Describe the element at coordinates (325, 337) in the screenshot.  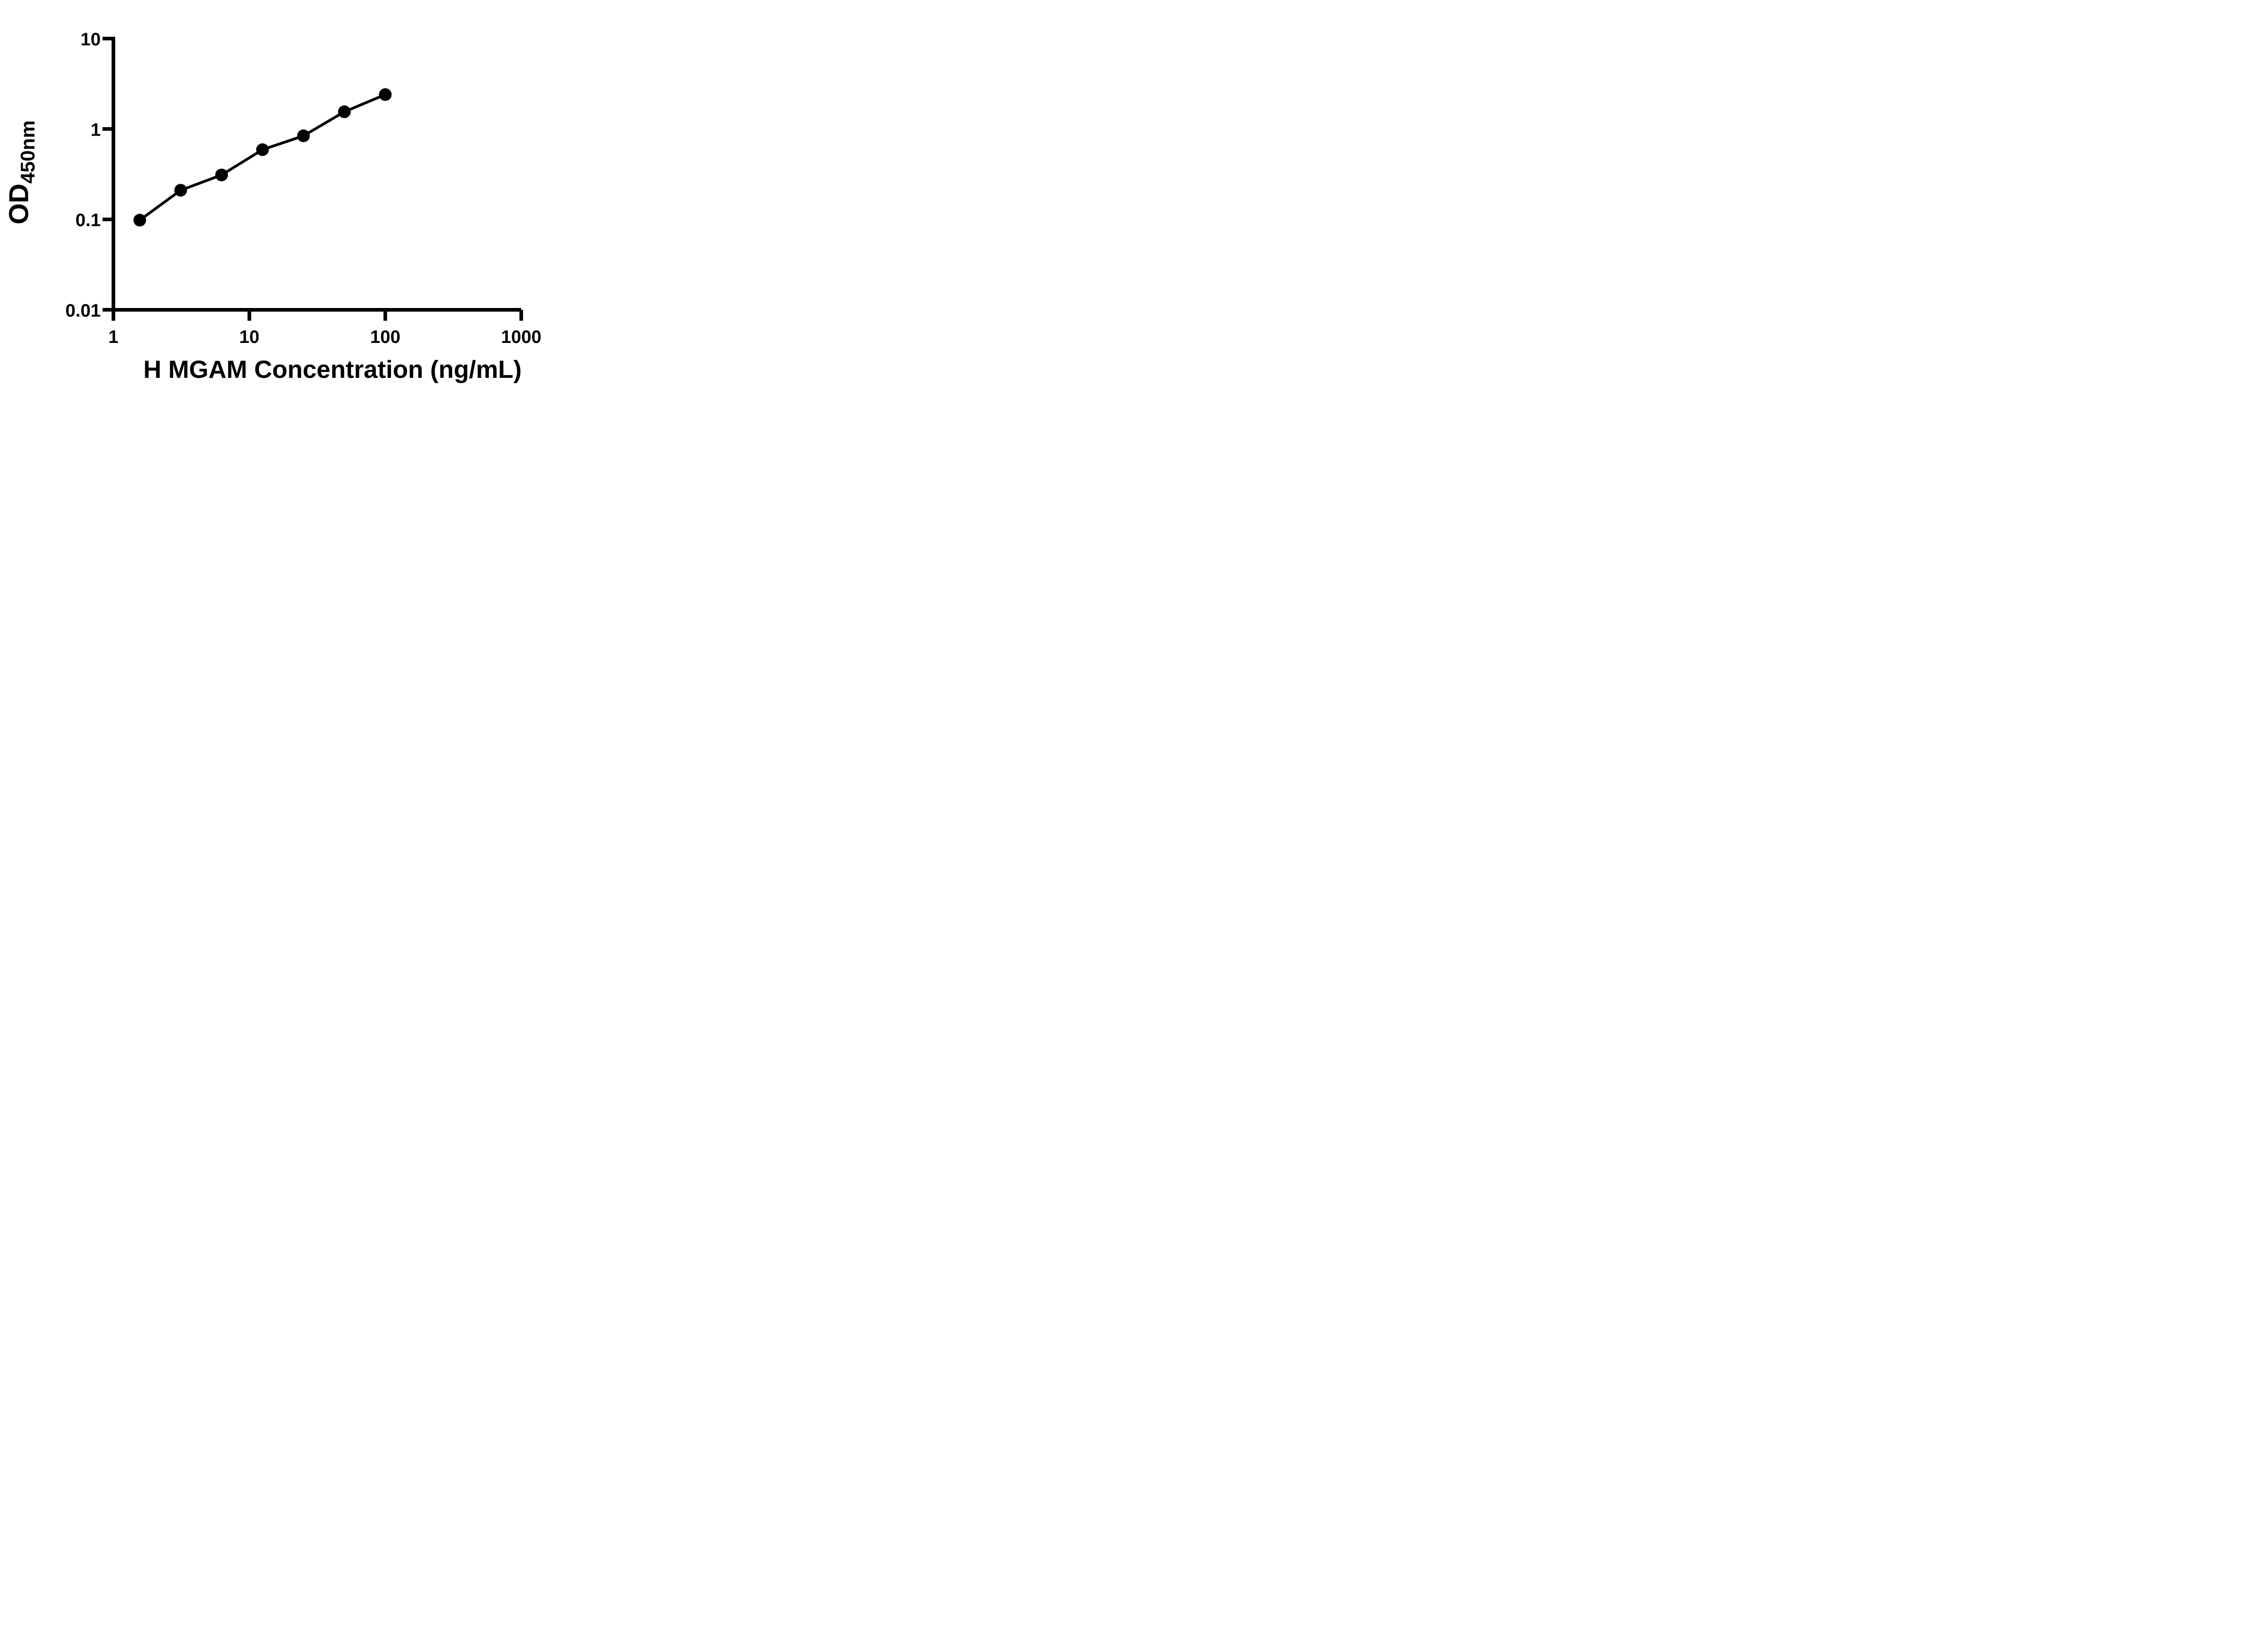
I see `x-axis-tick-labels: 1 10 100 1000` at that location.